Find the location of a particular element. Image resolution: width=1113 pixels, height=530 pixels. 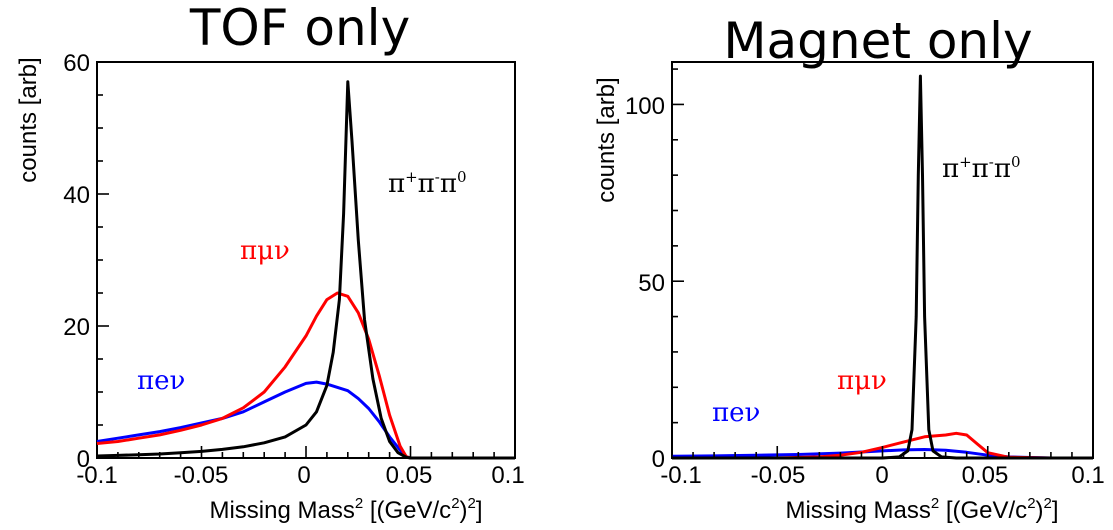

chart-magnet-xtick: -0.1 is located at coordinates (680, 475).